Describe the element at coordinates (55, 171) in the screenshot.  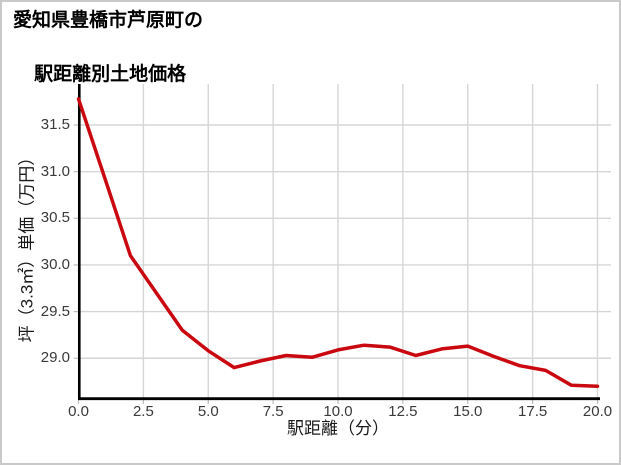
I see `y-tick-label: 31.0` at that location.